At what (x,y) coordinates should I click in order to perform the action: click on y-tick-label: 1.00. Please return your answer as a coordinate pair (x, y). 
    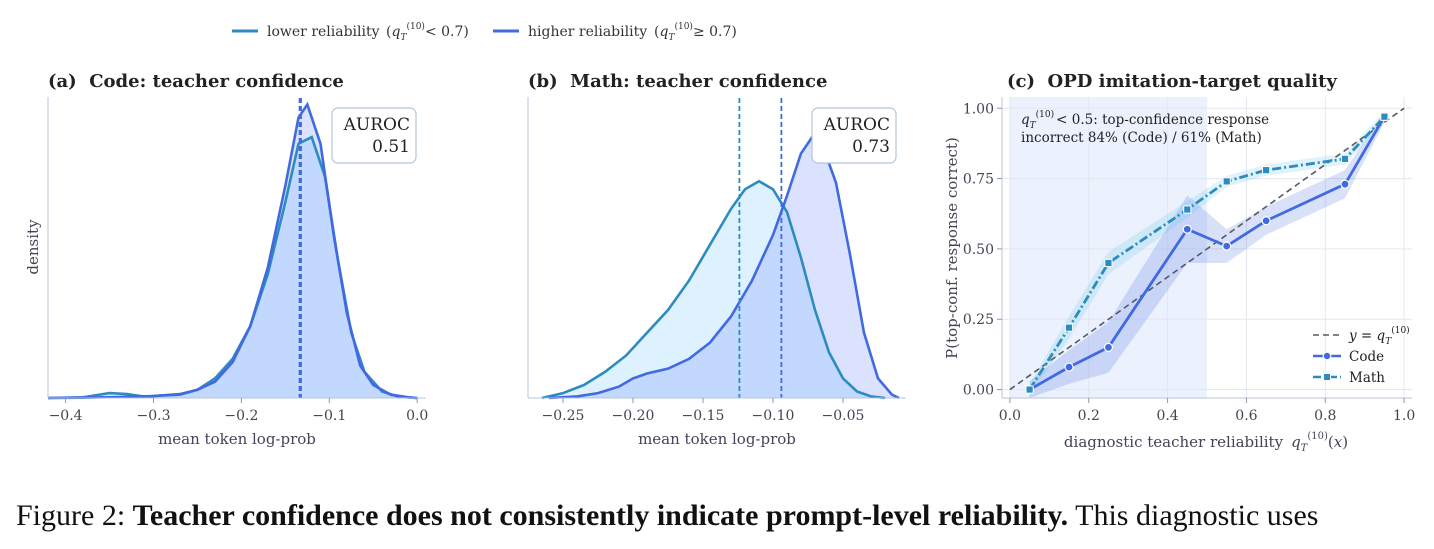
    Looking at the image, I should click on (978, 109).